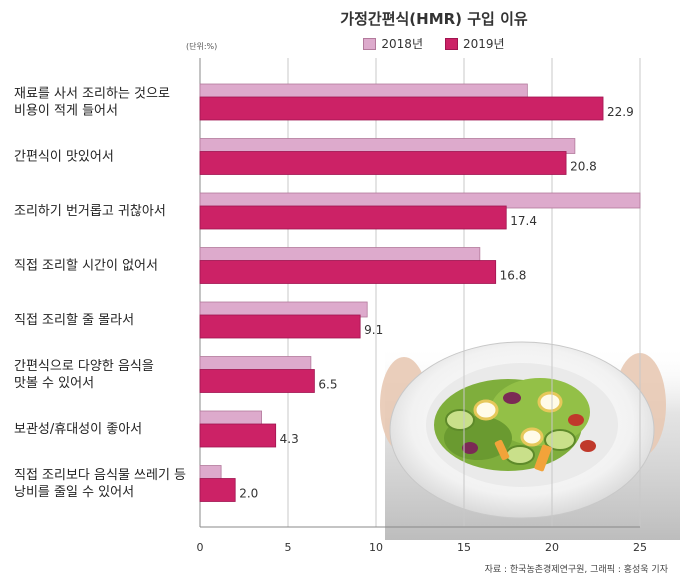 The image size is (680, 586). Describe the element at coordinates (523, 221) in the screenshot. I see `value-label: 17.4` at that location.